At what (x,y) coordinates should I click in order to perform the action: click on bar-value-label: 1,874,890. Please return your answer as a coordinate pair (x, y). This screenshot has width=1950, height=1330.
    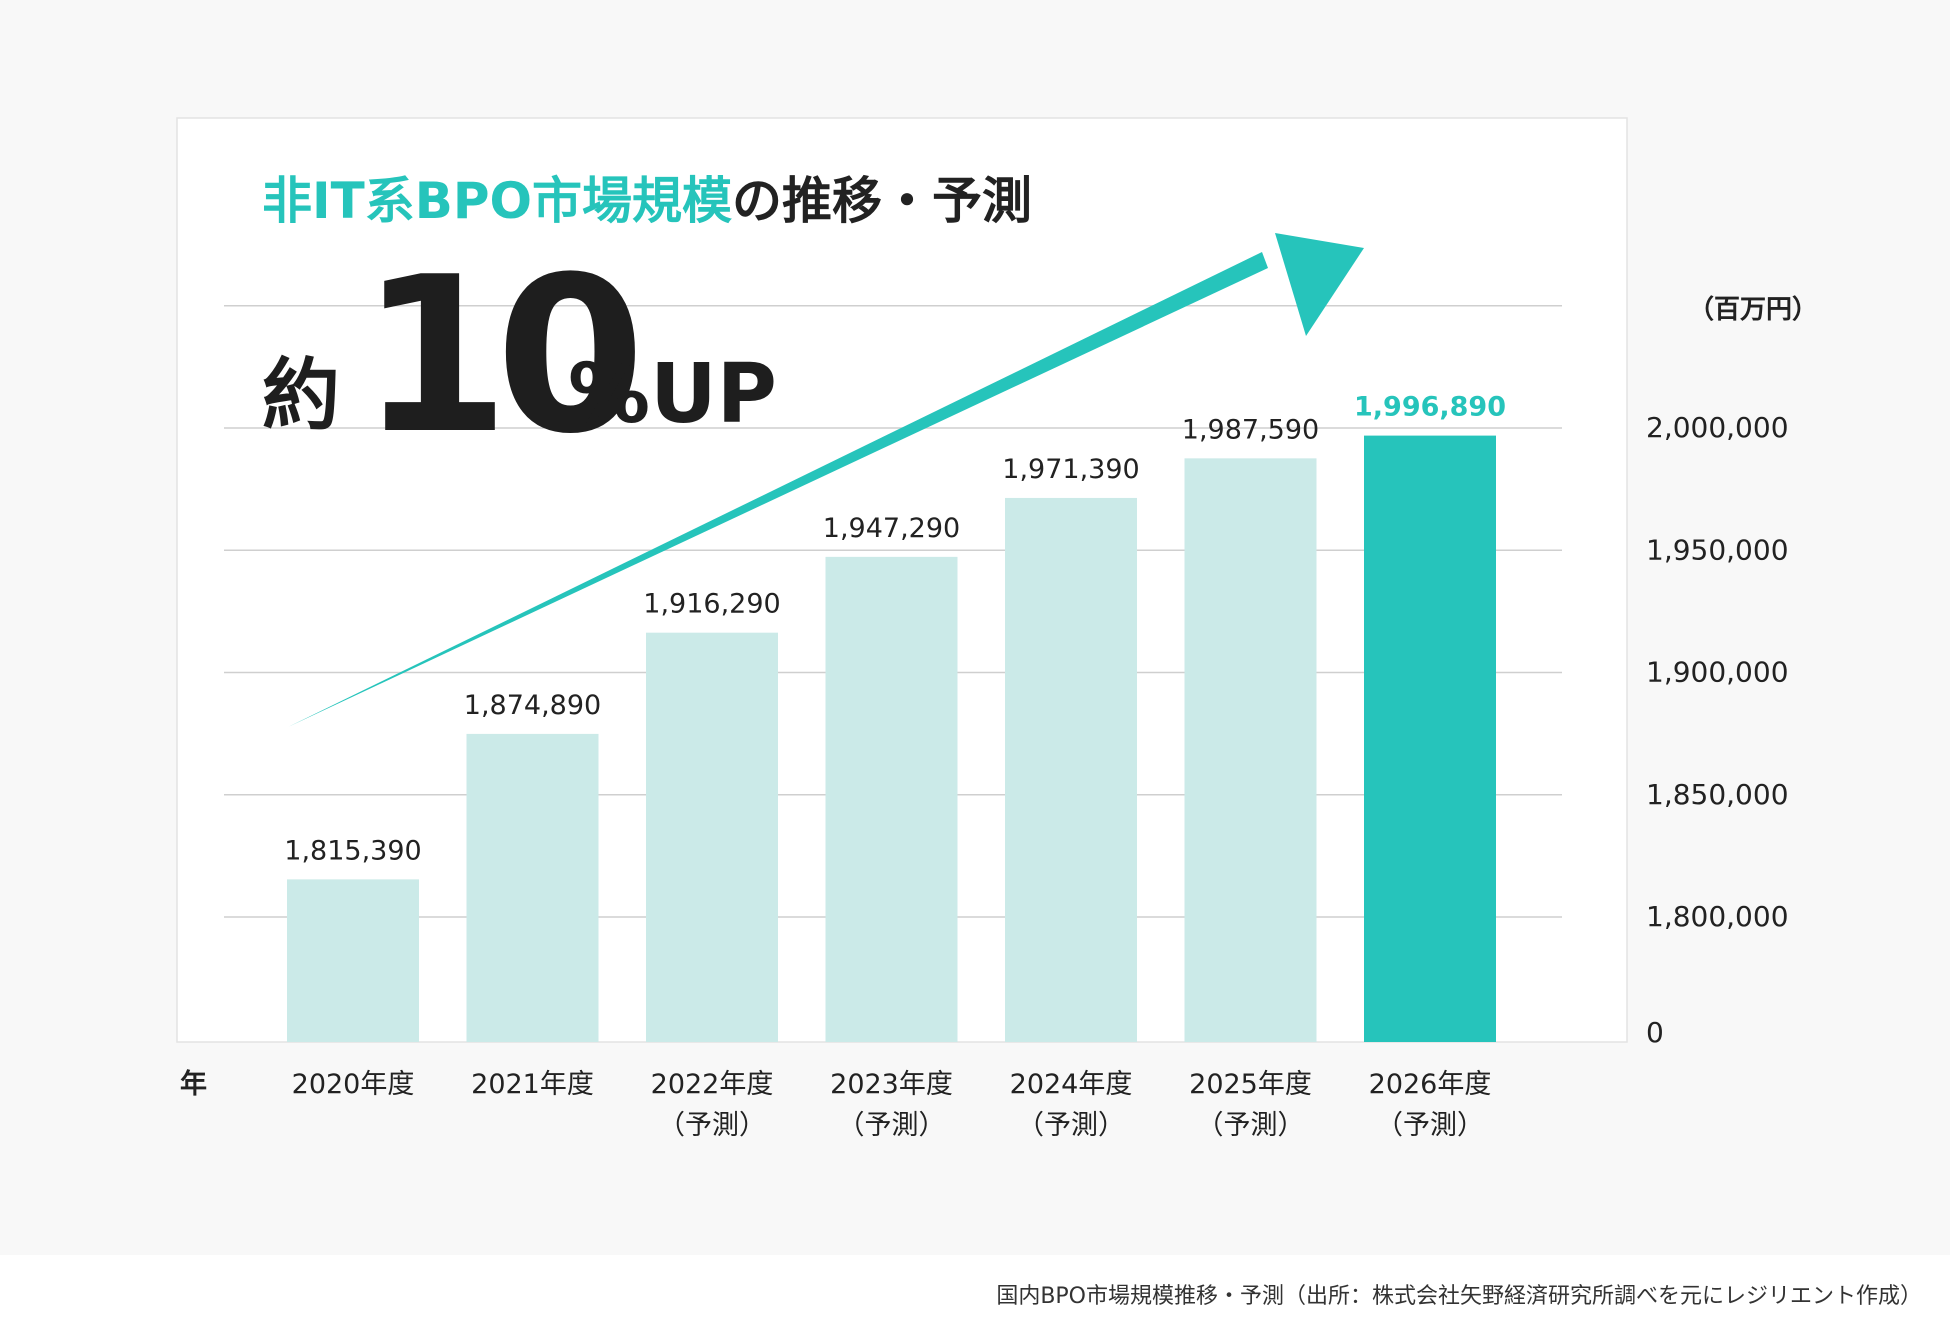
    Looking at the image, I should click on (532, 705).